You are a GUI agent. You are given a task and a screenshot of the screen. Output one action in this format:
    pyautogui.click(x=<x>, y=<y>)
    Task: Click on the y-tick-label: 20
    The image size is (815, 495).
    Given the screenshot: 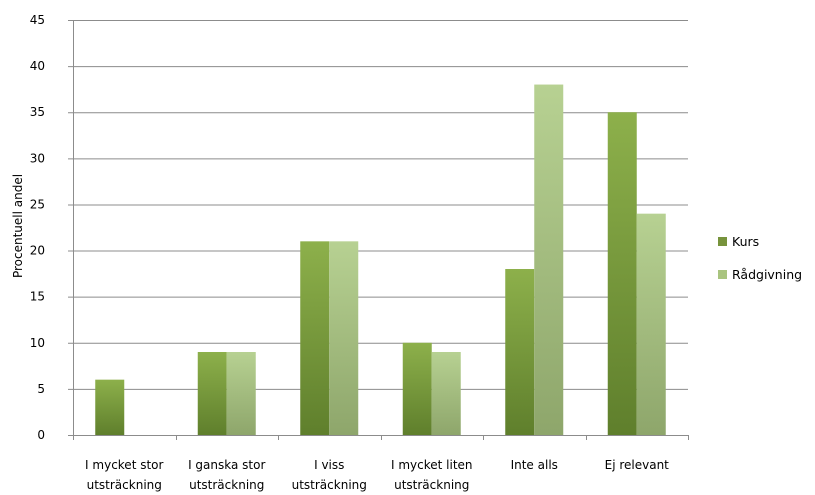 What is the action you would take?
    pyautogui.click(x=37, y=251)
    